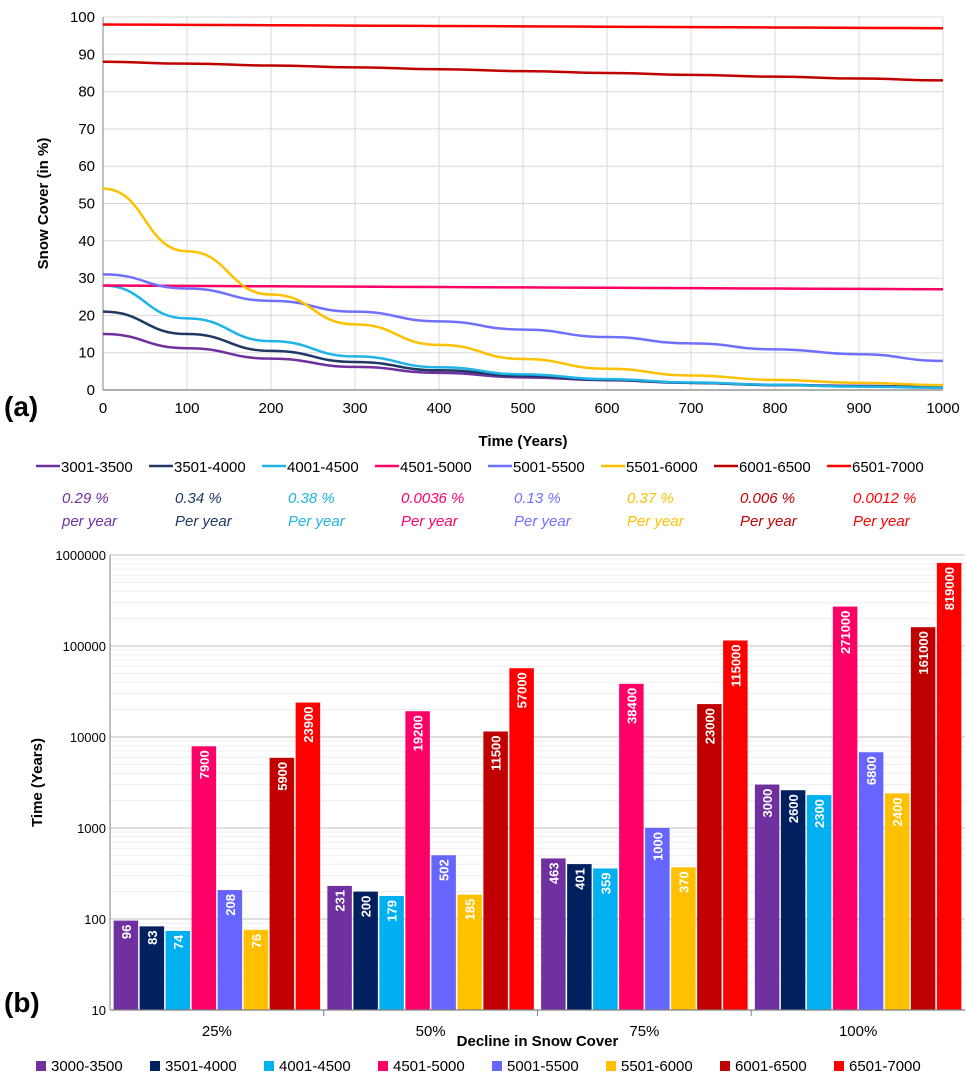  I want to click on x-axis-title: Time (Years), so click(523, 441).